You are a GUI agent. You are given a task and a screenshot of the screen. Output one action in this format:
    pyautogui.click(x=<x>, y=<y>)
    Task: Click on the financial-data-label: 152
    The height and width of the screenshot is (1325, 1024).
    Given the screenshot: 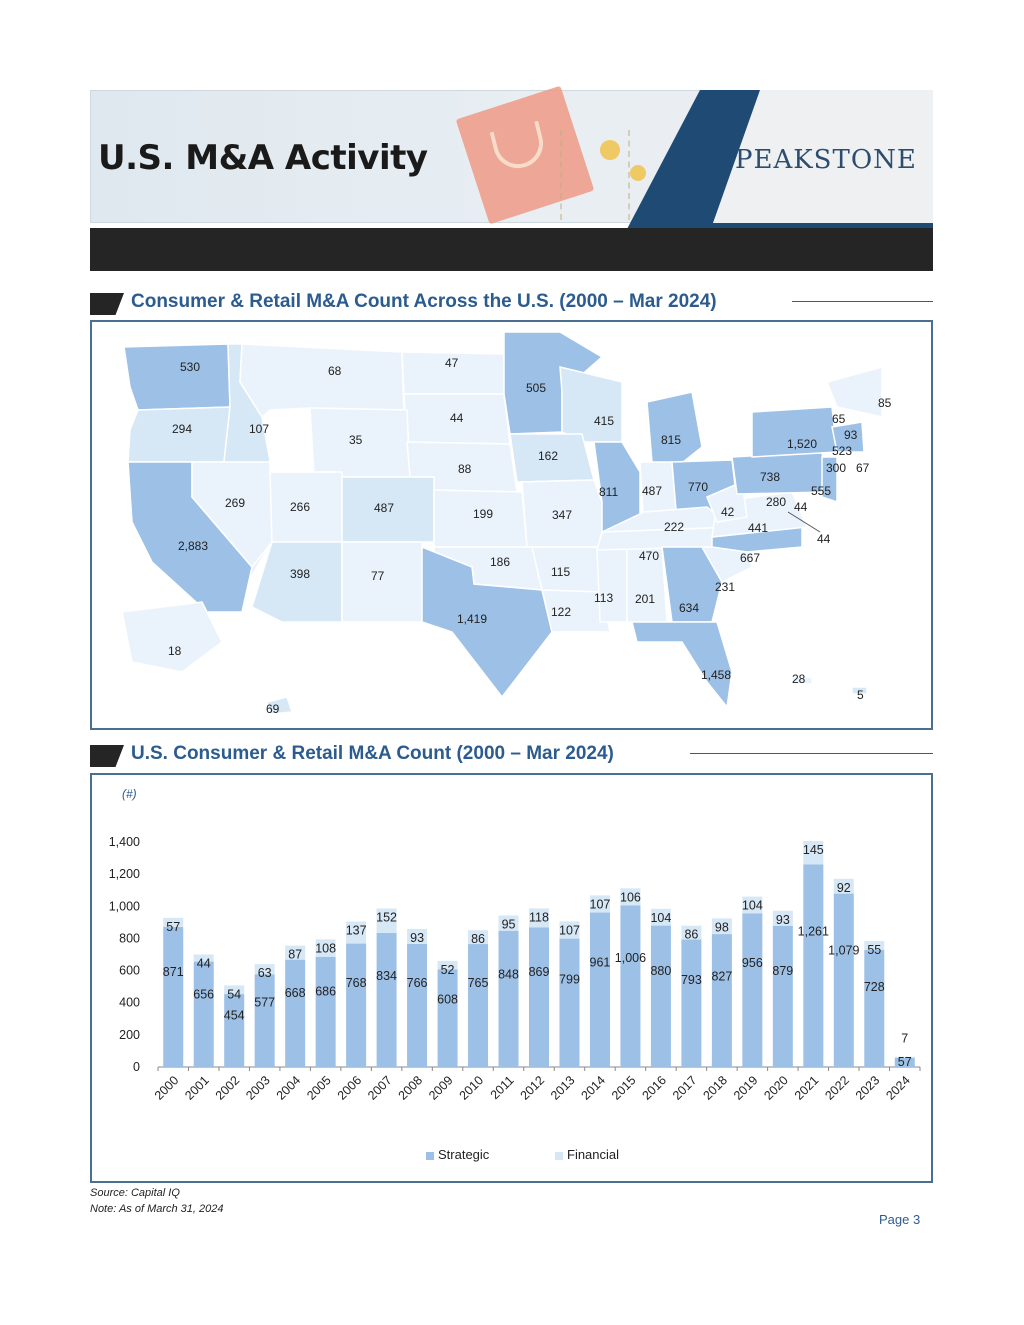 What is the action you would take?
    pyautogui.click(x=386, y=918)
    